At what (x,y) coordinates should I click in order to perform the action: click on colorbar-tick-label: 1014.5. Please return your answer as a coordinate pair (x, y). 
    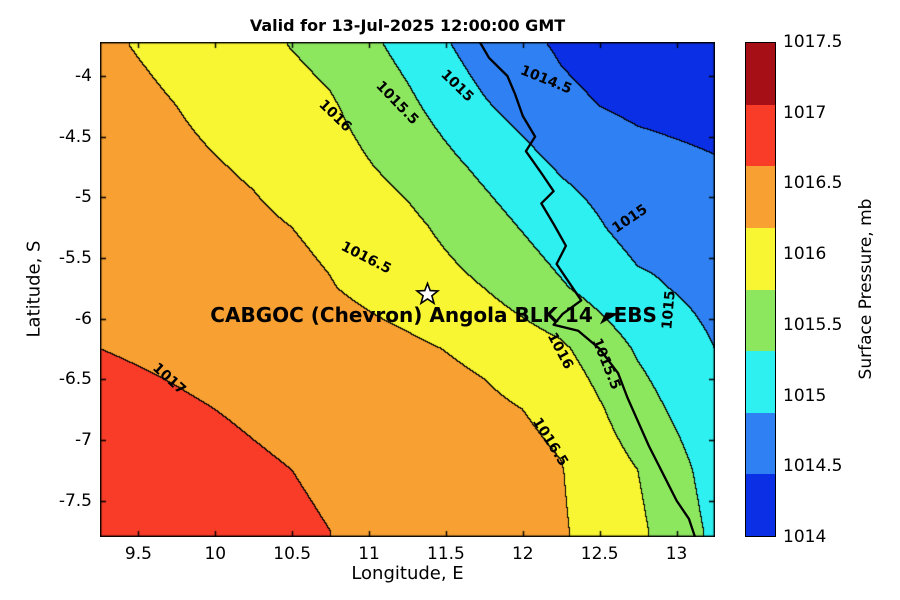
    Looking at the image, I should click on (813, 466).